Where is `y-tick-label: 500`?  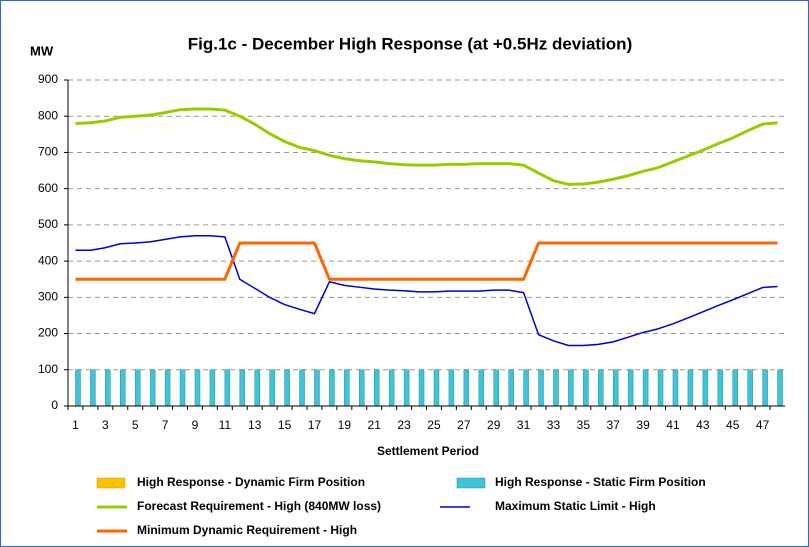
y-tick-label: 500 is located at coordinates (48, 224).